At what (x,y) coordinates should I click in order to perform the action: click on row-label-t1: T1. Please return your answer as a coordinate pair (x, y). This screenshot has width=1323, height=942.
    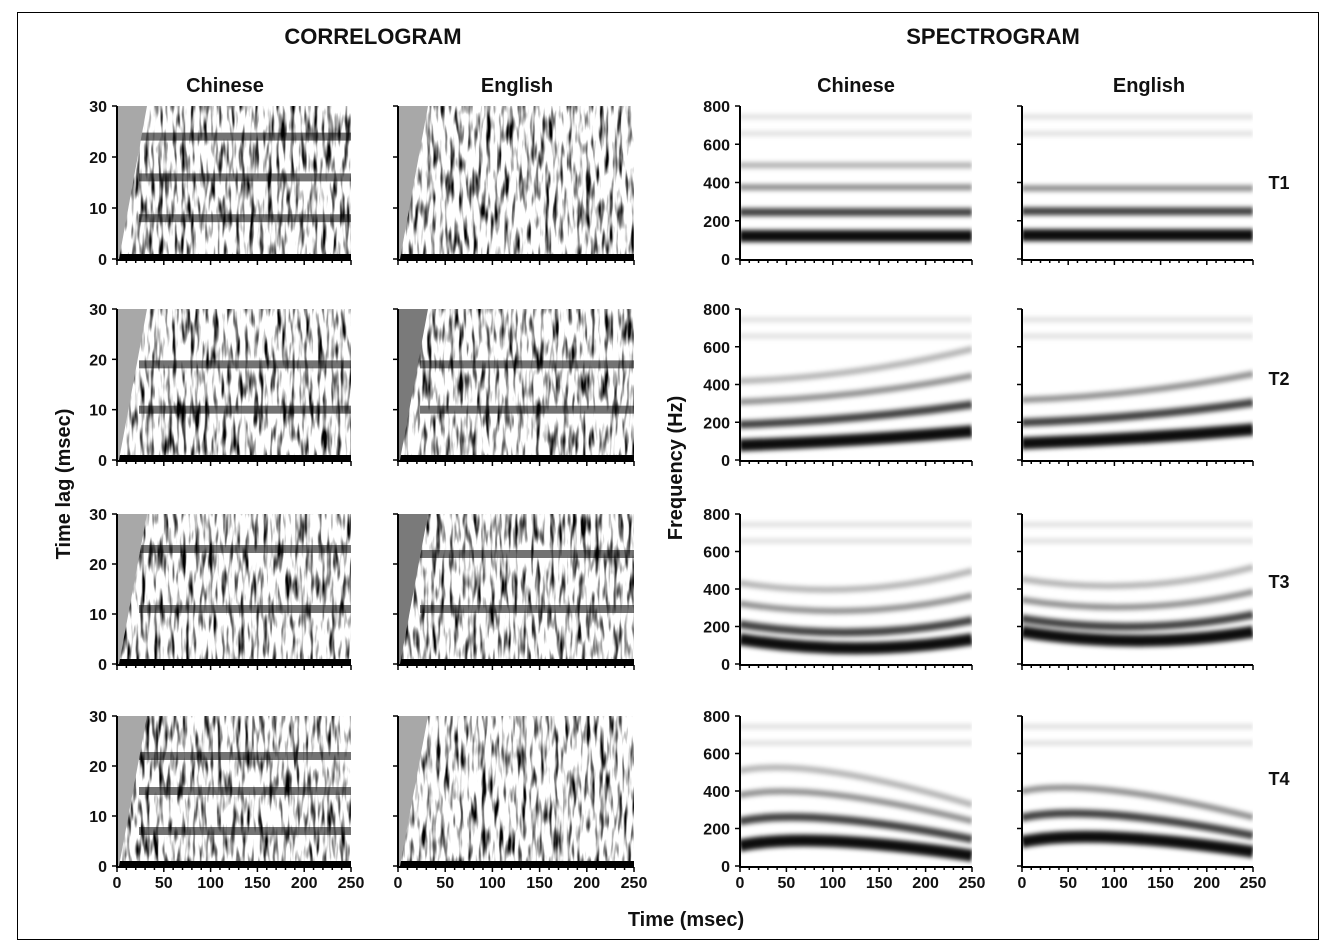
    Looking at the image, I should click on (1278, 183).